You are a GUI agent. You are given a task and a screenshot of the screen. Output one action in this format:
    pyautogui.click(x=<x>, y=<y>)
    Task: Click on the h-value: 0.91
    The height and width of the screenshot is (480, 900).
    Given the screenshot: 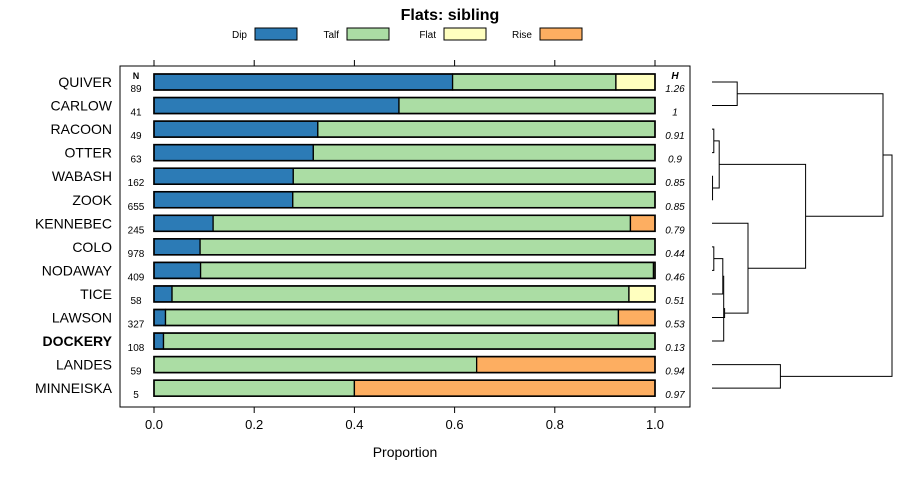 What is the action you would take?
    pyautogui.click(x=674, y=136)
    